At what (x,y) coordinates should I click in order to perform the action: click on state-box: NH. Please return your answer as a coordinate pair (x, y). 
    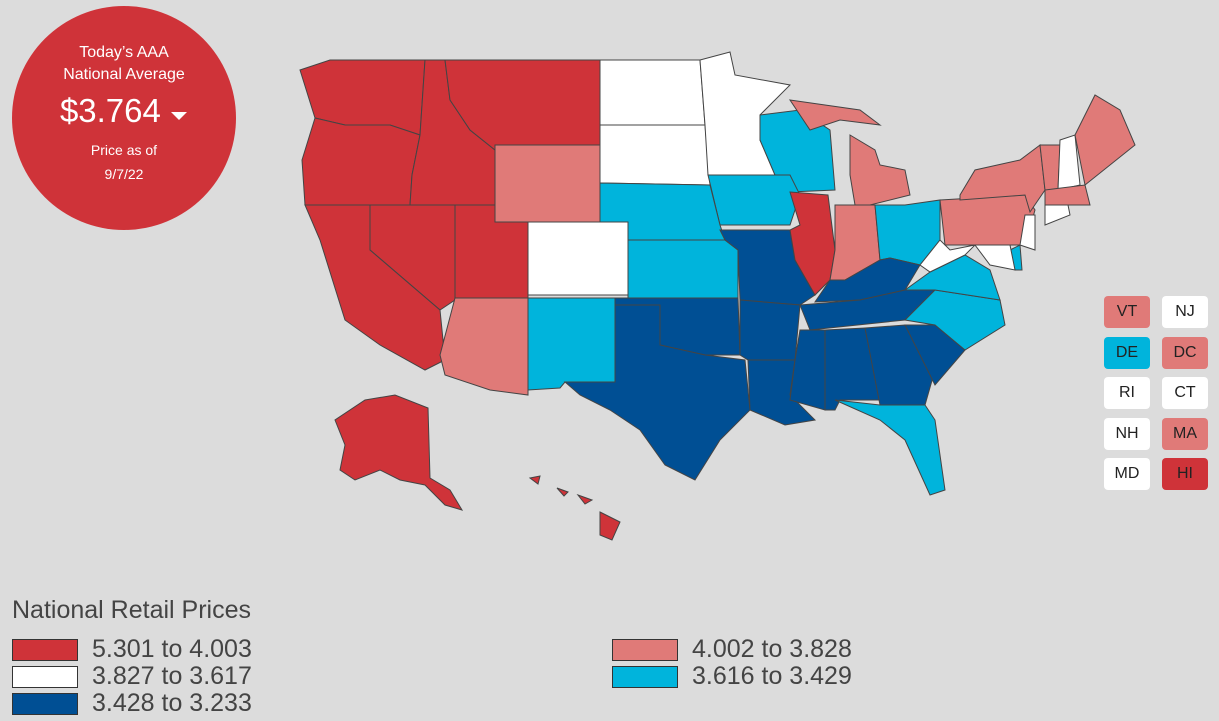
    Looking at the image, I should click on (1127, 433).